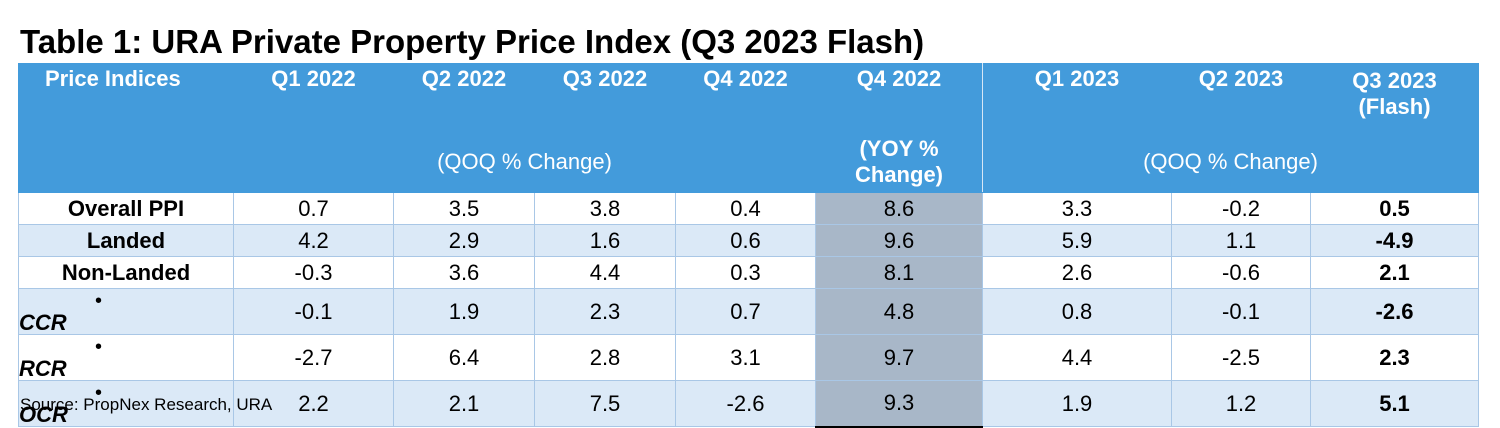 The image size is (1500, 428). Describe the element at coordinates (43, 322) in the screenshot. I see `row-label: CCR` at that location.